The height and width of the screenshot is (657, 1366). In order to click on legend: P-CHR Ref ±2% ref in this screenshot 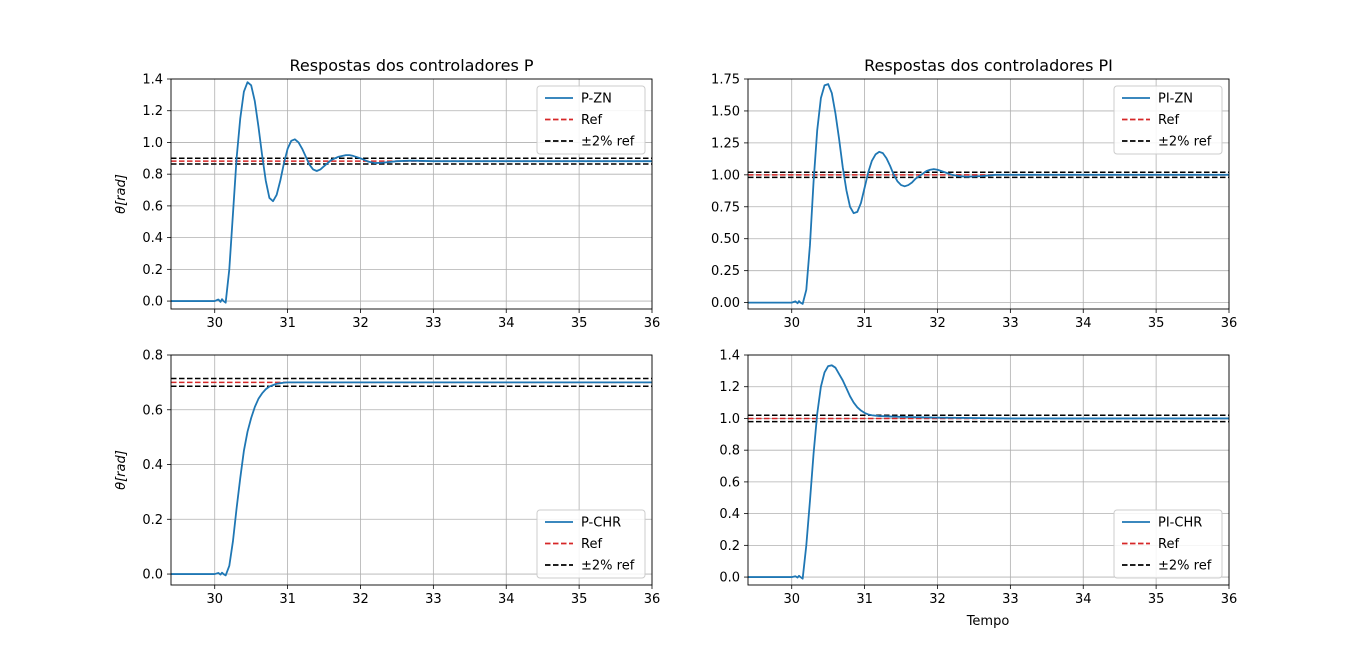, I will do `click(591, 544)`.